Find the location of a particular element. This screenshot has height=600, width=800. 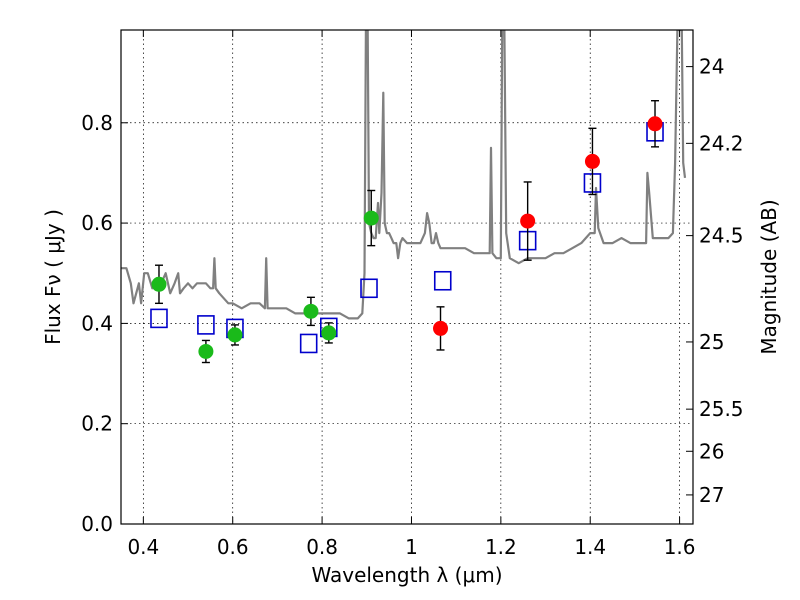

y2-axis-title: Magnitude (AB) is located at coordinates (769, 276).